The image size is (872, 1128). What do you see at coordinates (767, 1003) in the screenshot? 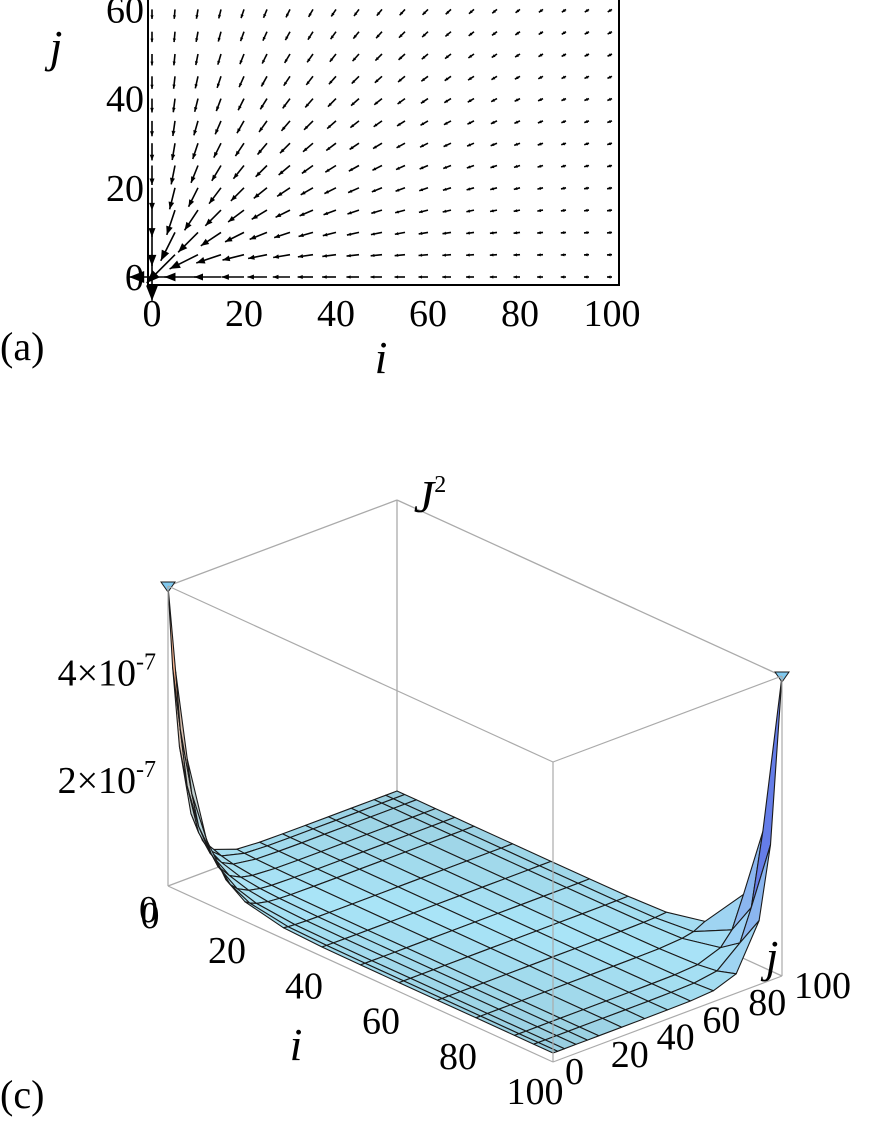
I see `panel-c-j-tick-label: 80` at bounding box center [767, 1003].